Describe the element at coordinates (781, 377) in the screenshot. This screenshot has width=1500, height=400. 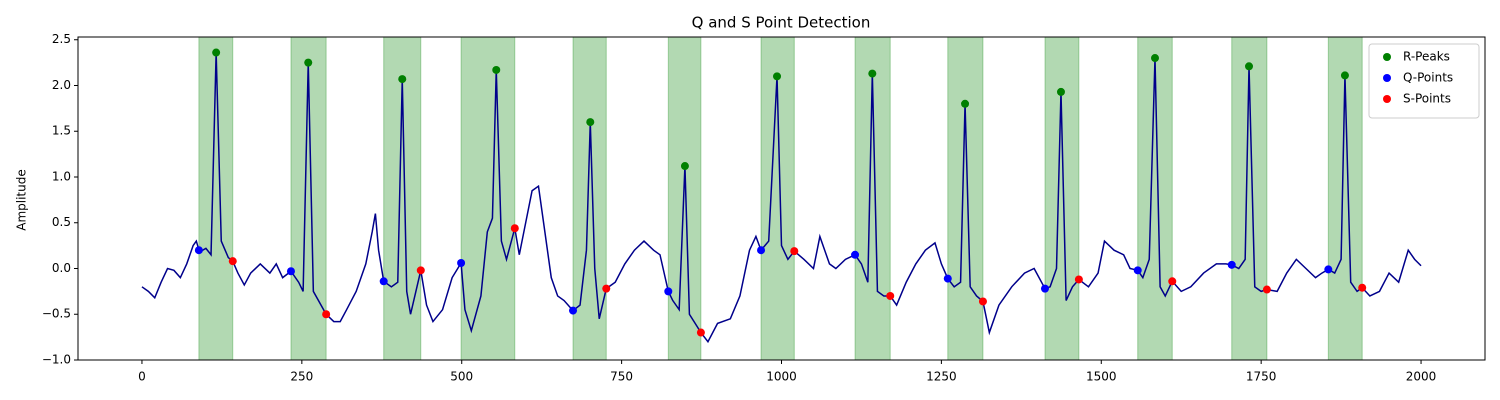
I see `x-tick-label: 1000` at that location.